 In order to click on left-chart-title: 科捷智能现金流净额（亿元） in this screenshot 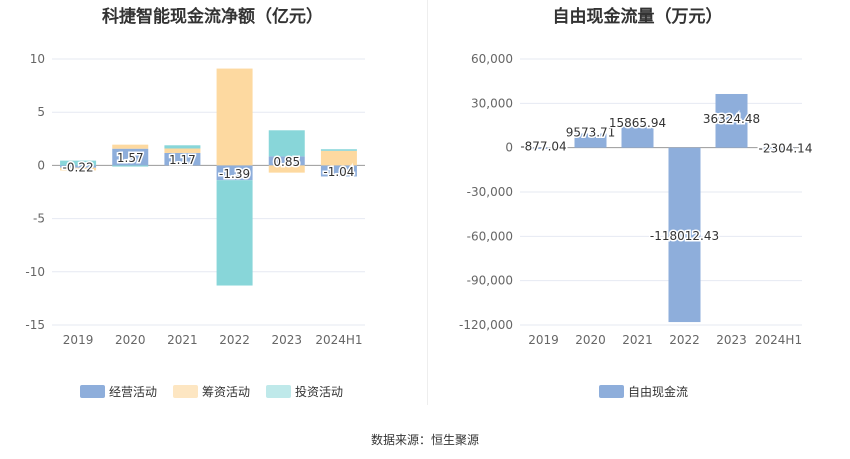, I will do `click(212, 17)`.